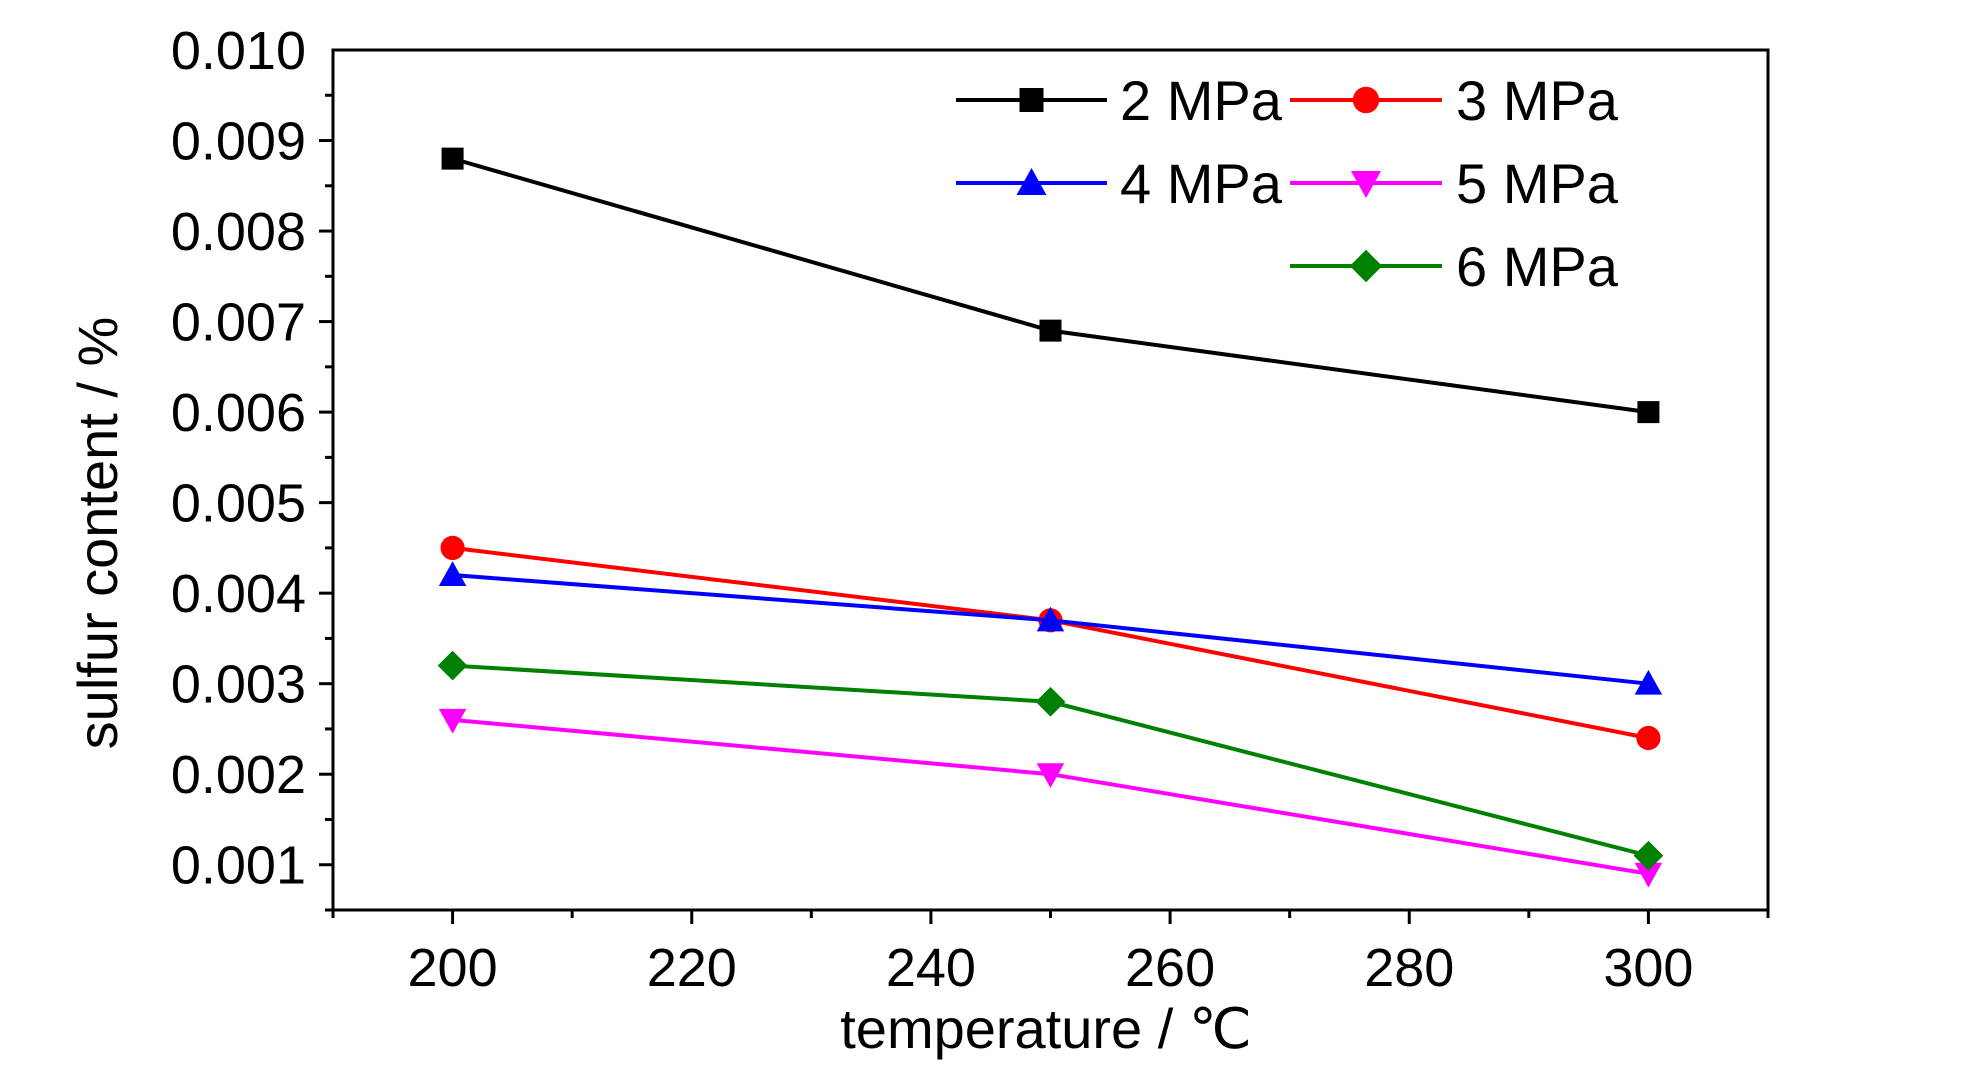  I want to click on x-tick-label: 260, so click(1170, 968).